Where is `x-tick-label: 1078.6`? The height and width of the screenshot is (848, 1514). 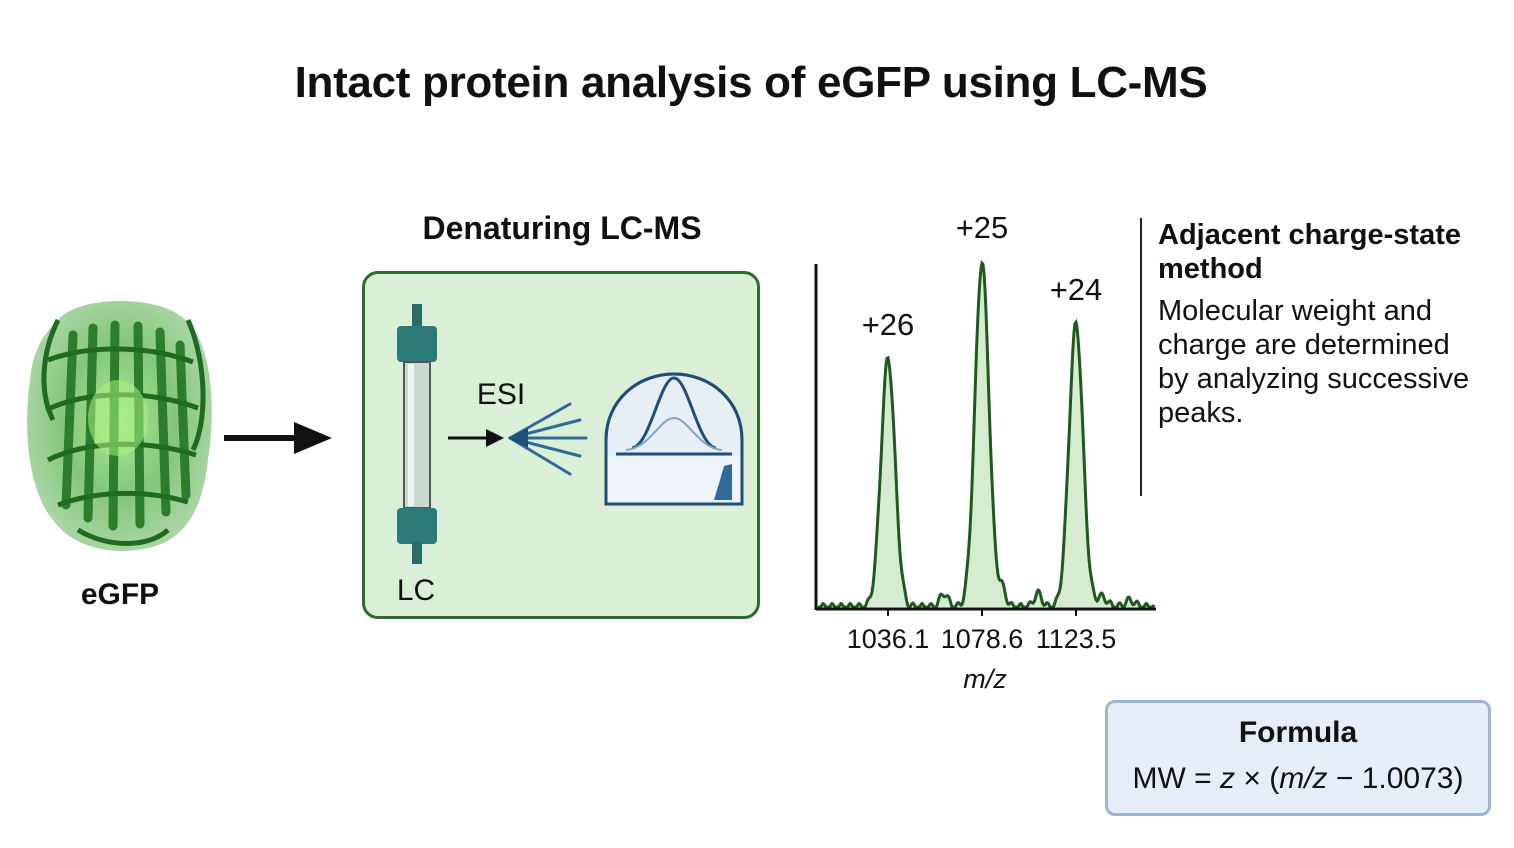 x-tick-label: 1078.6 is located at coordinates (982, 639).